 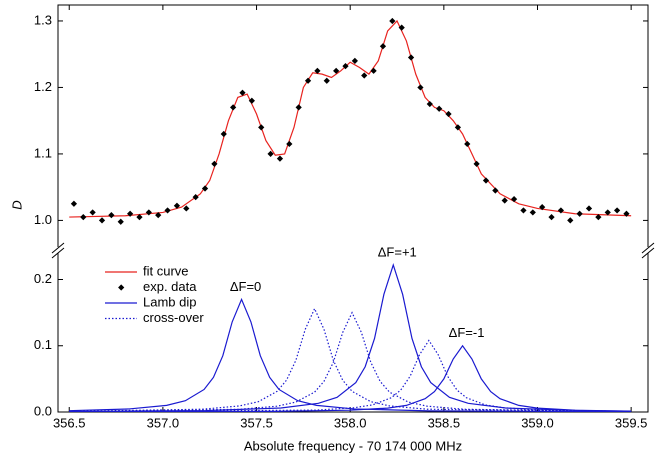 What do you see at coordinates (173, 317) in the screenshot?
I see `legend-label: cross-over` at bounding box center [173, 317].